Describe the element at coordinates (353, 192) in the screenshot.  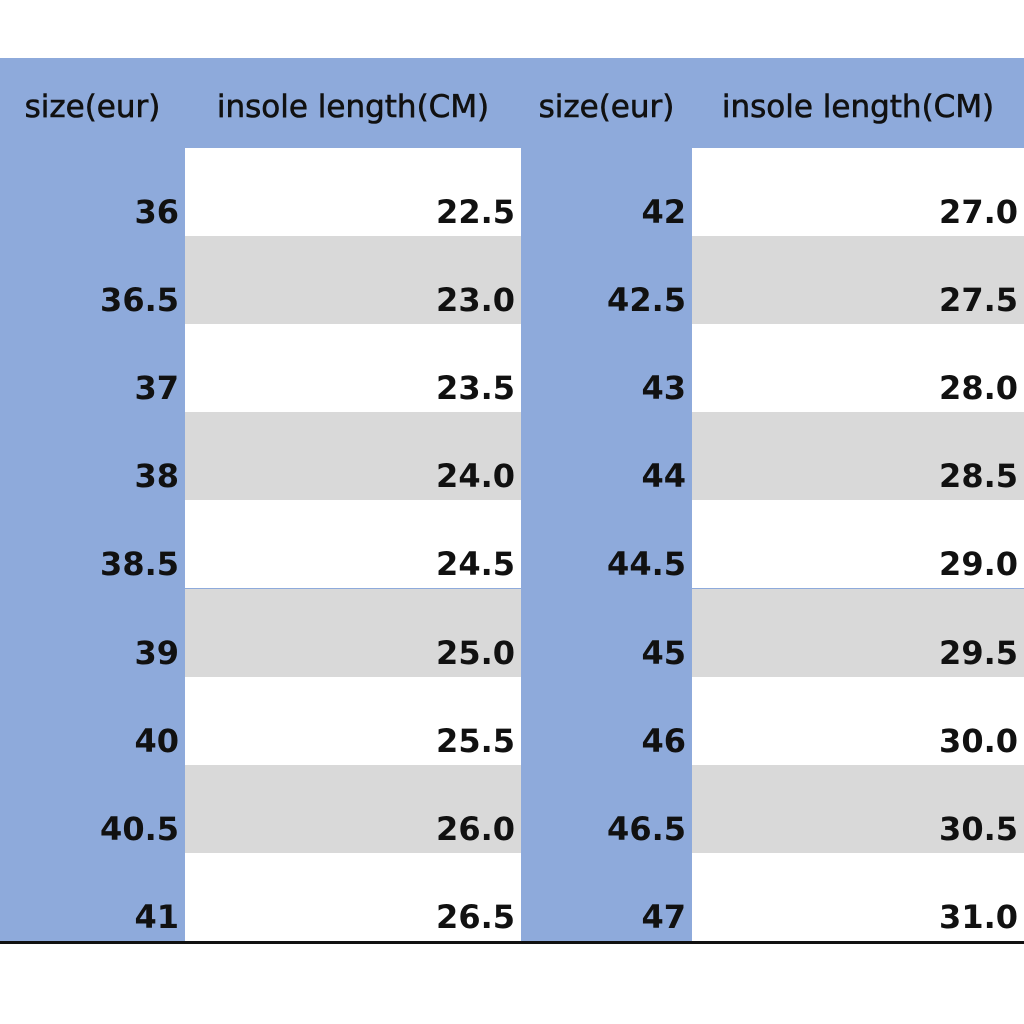
I see `length-cell: 22.5` at that location.